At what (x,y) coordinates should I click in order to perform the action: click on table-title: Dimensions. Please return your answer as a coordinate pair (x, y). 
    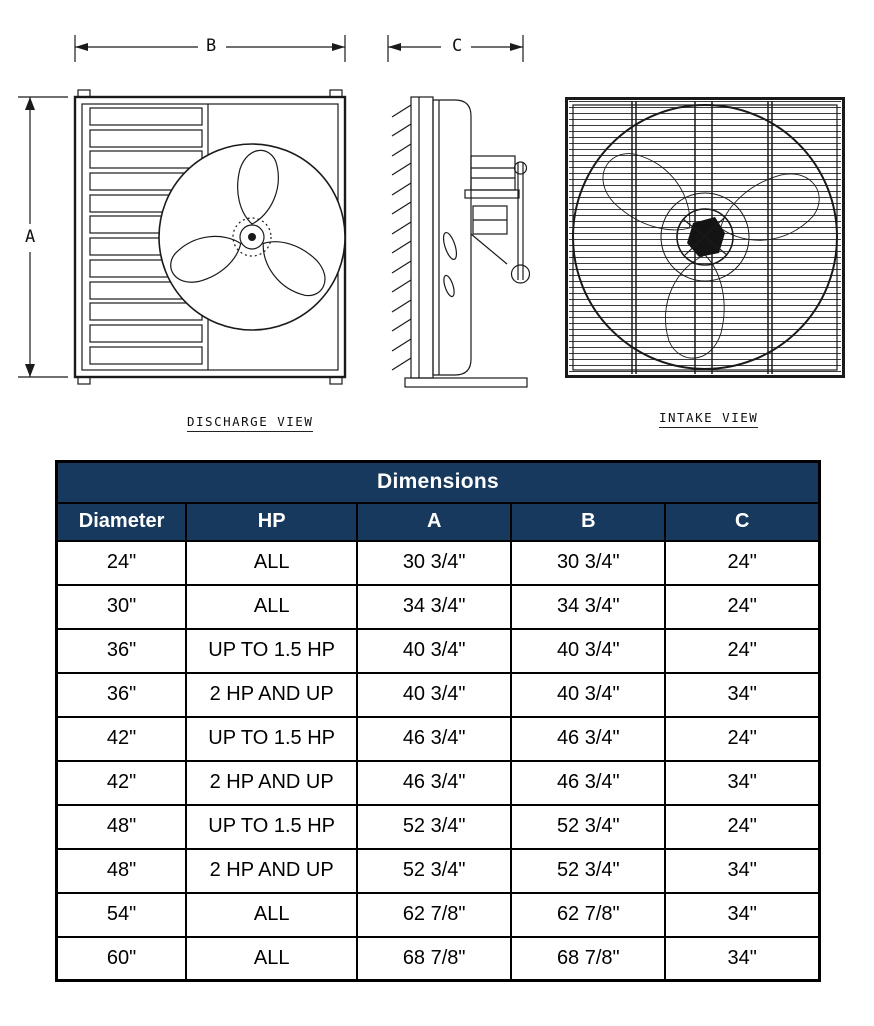
    Looking at the image, I should click on (438, 482).